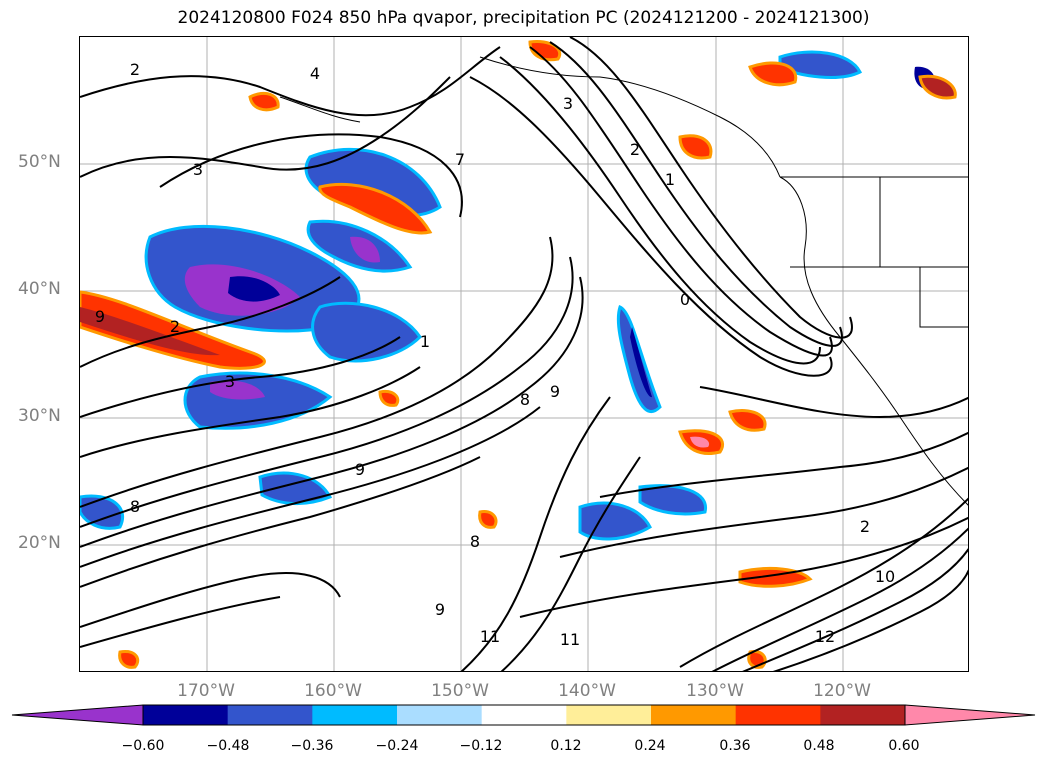 Image resolution: width=1047 pixels, height=765 pixels. I want to click on lat-label-50n: 50°N, so click(39, 162).